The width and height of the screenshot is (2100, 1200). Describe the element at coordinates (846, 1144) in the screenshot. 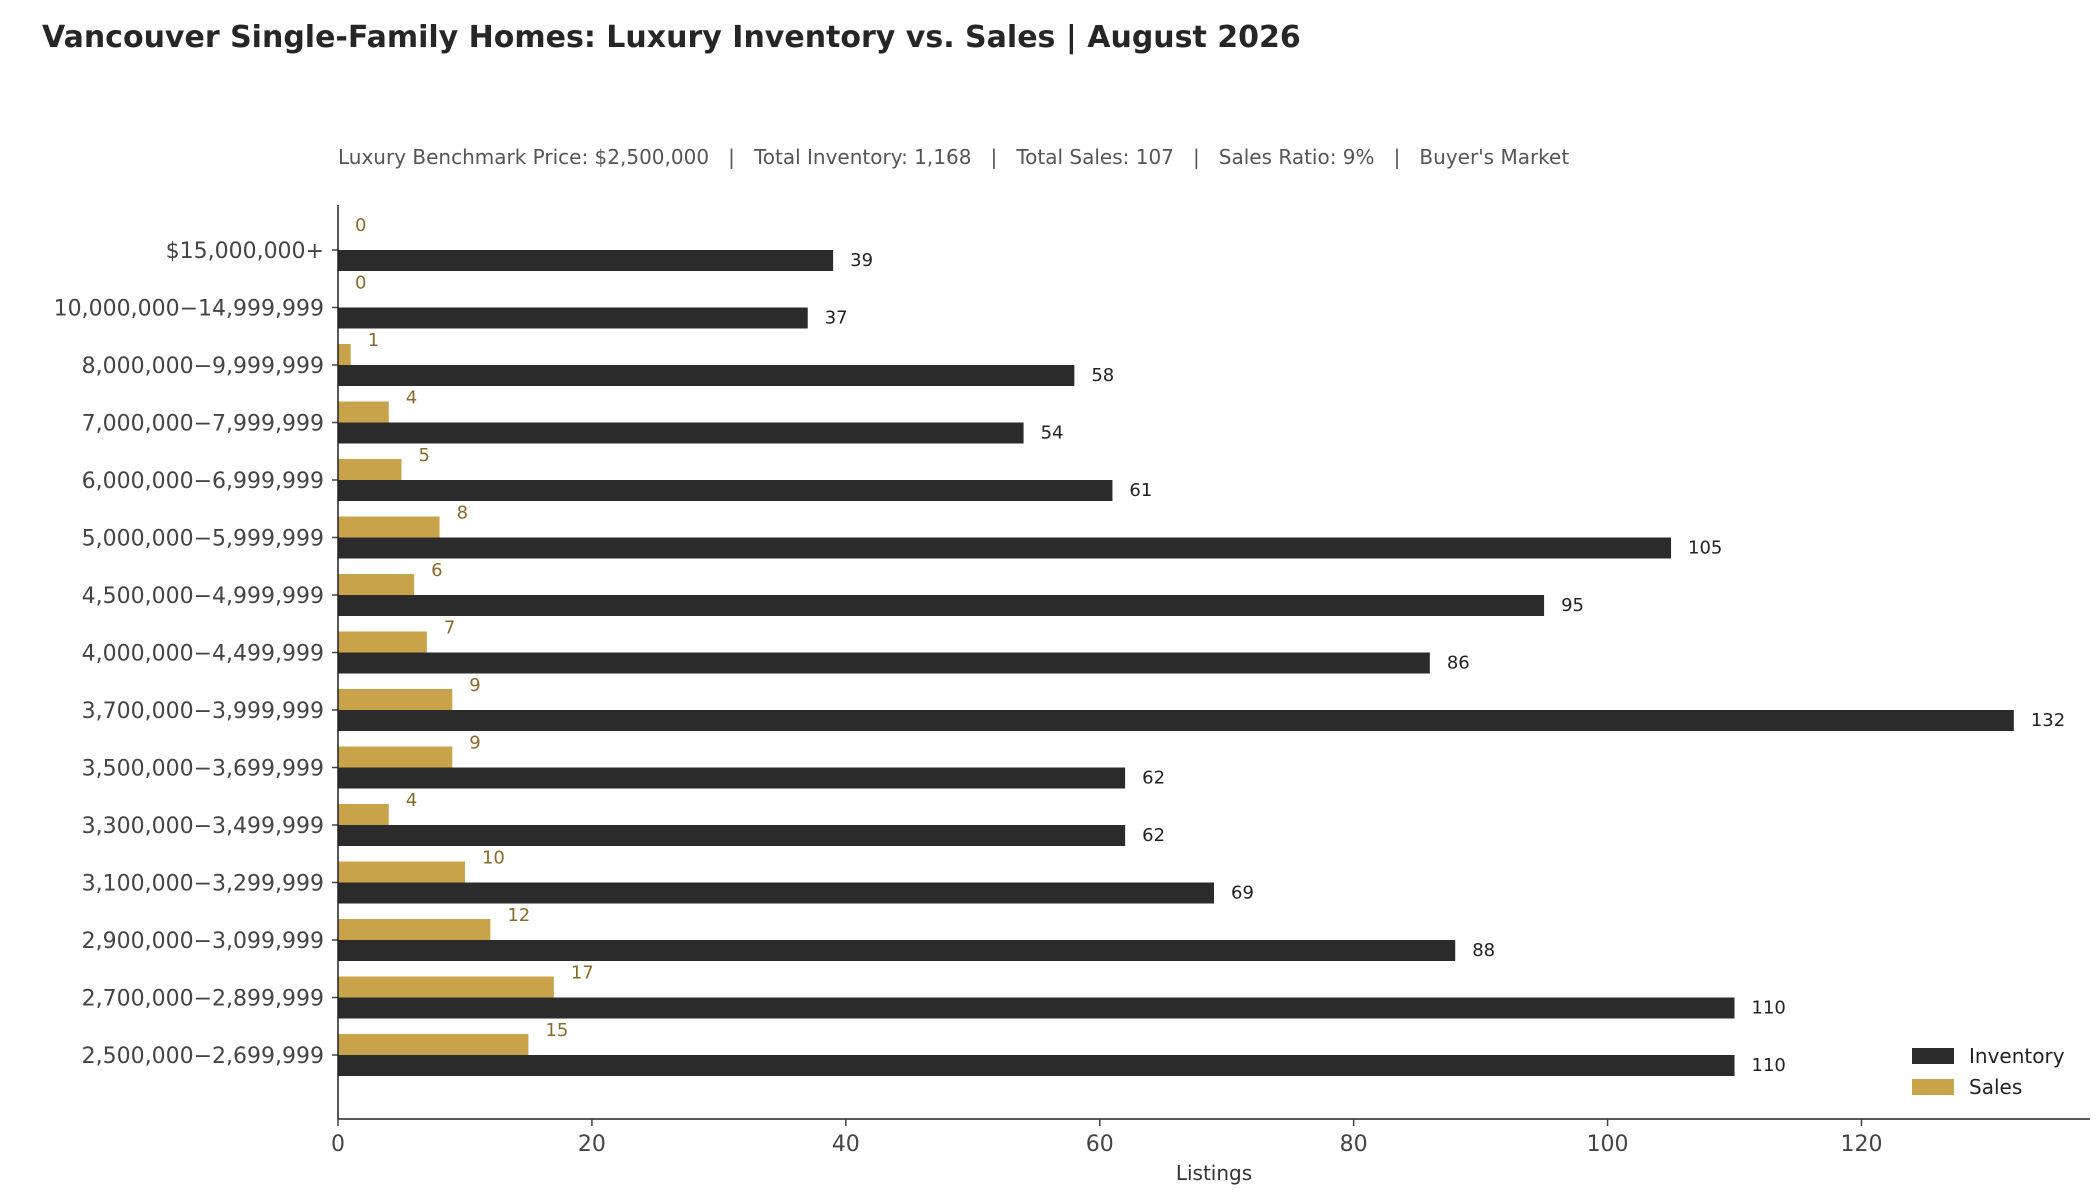

I see `x-tick-label: 40` at that location.